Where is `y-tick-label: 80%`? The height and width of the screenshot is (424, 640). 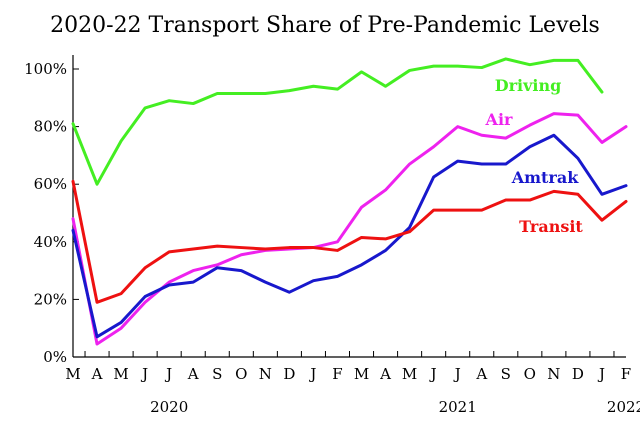 y-tick-label: 80% is located at coordinates (50, 127).